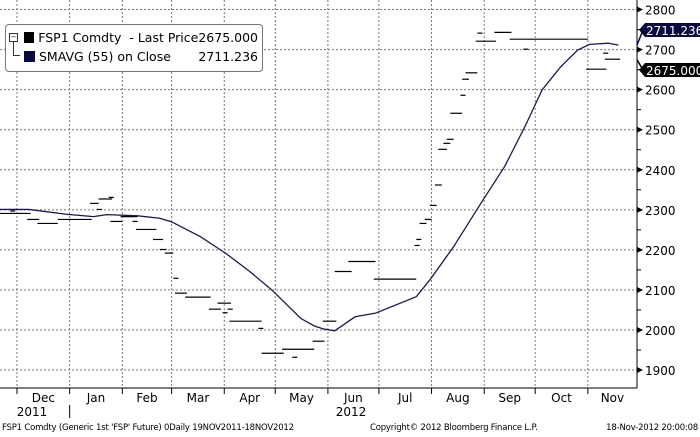 Image resolution: width=700 pixels, height=437 pixels. What do you see at coordinates (353, 398) in the screenshot?
I see `x-tick-label: Jun` at bounding box center [353, 398].